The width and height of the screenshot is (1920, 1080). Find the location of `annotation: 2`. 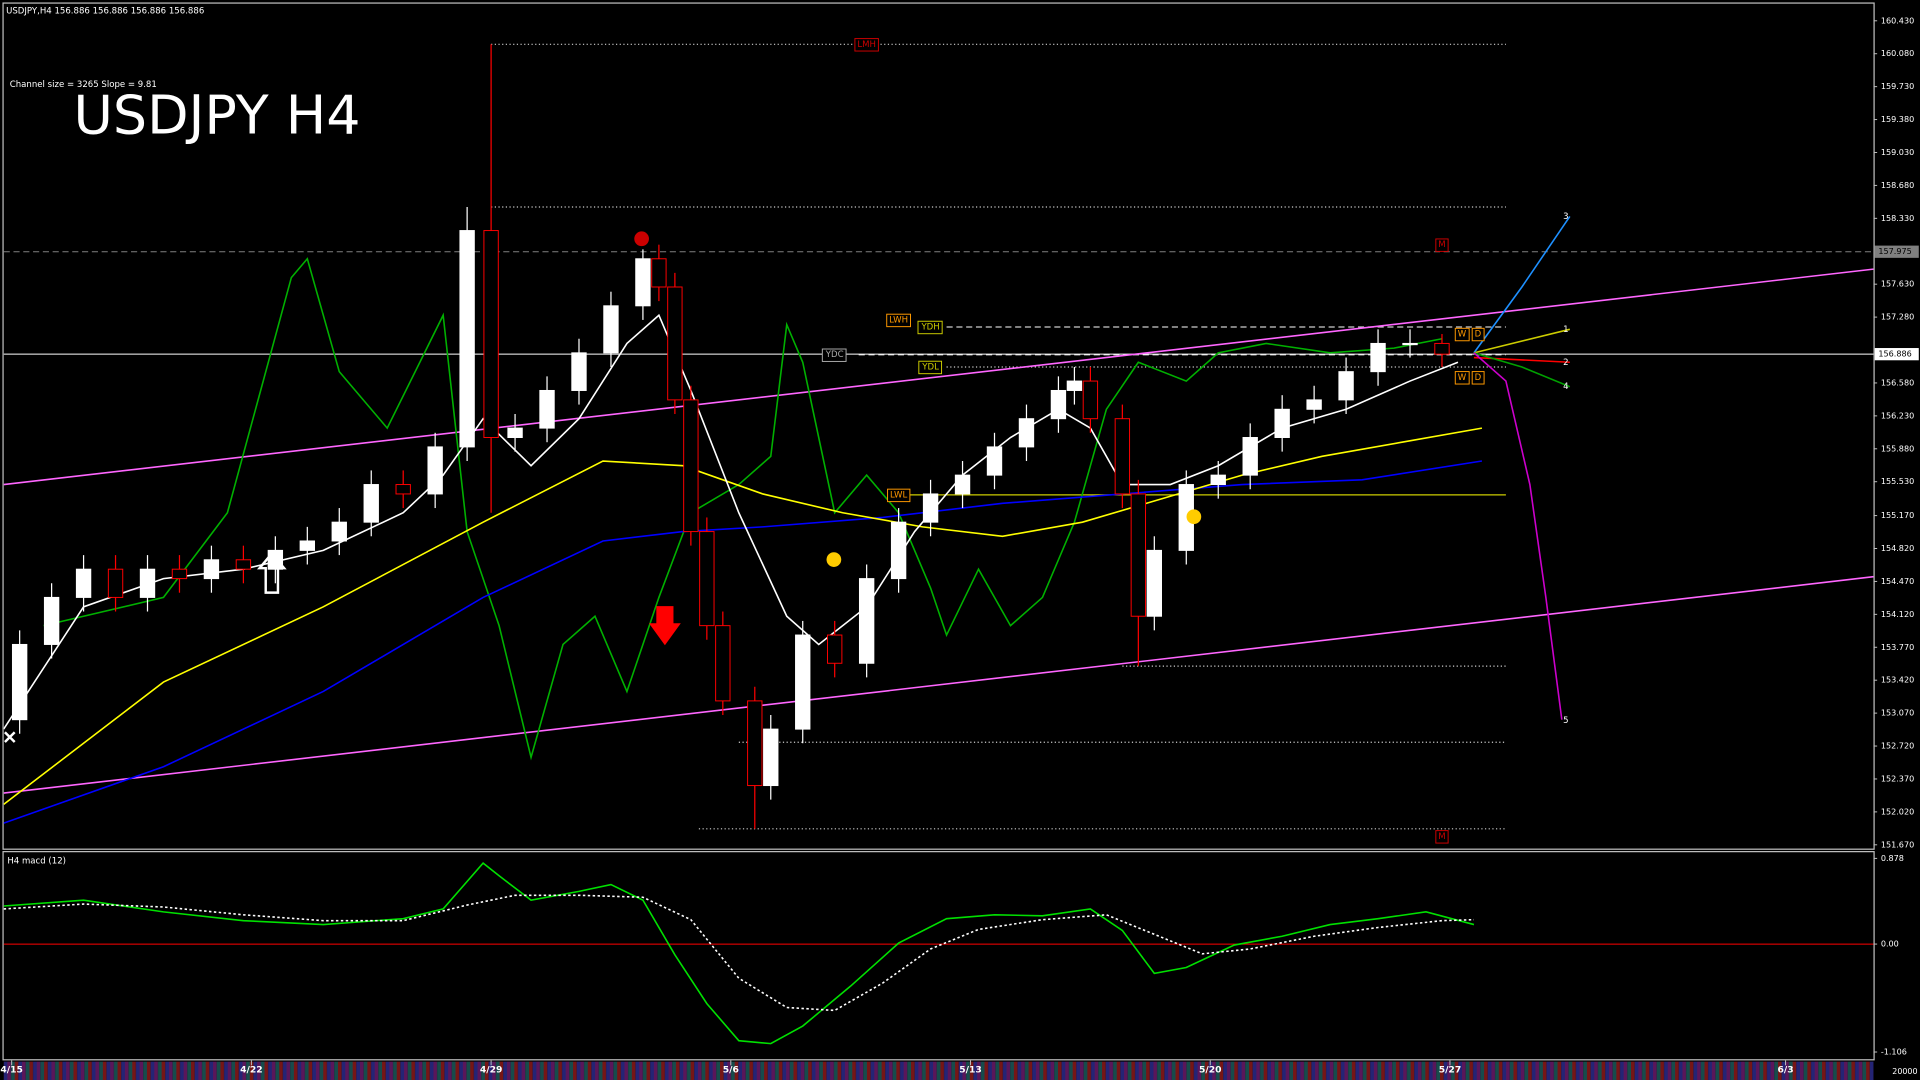

annotation: 2 is located at coordinates (1565, 363).